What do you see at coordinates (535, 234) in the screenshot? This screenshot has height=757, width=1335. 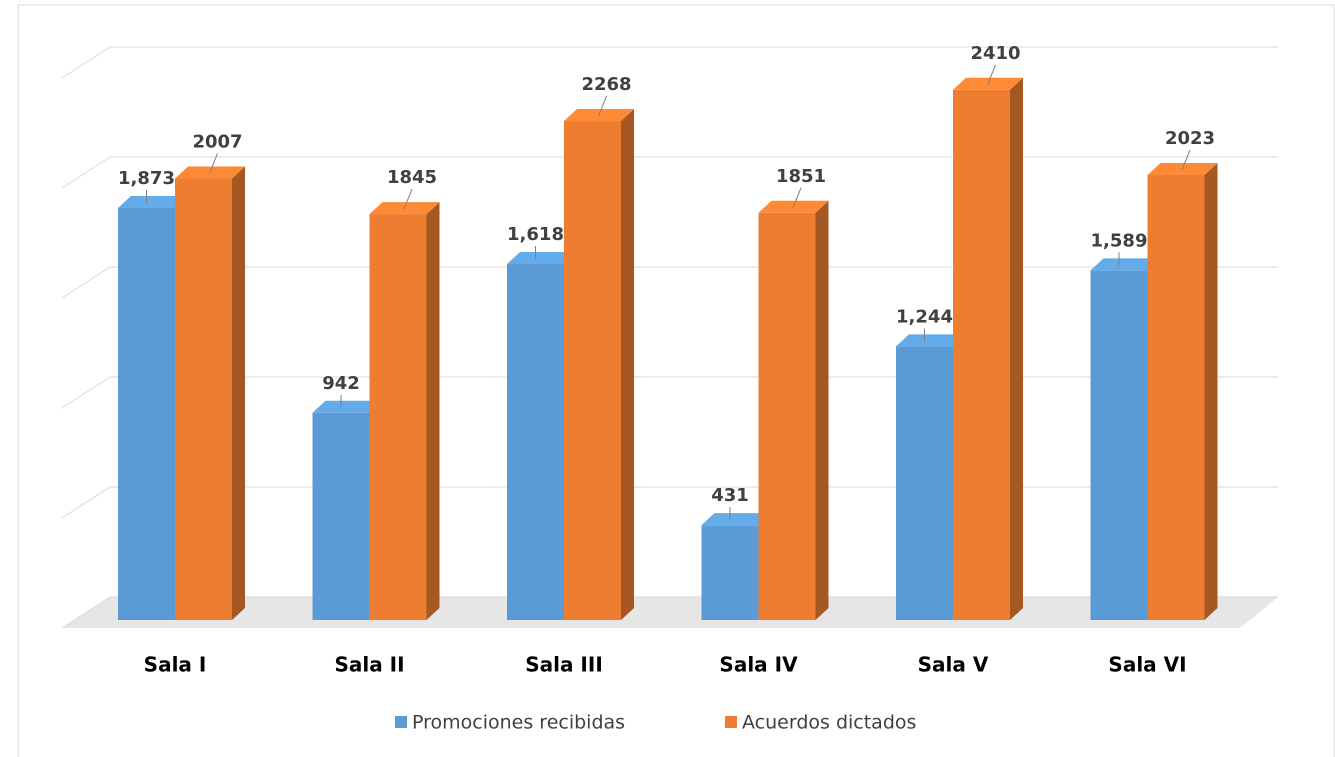 I see `value-label: 1,618` at bounding box center [535, 234].